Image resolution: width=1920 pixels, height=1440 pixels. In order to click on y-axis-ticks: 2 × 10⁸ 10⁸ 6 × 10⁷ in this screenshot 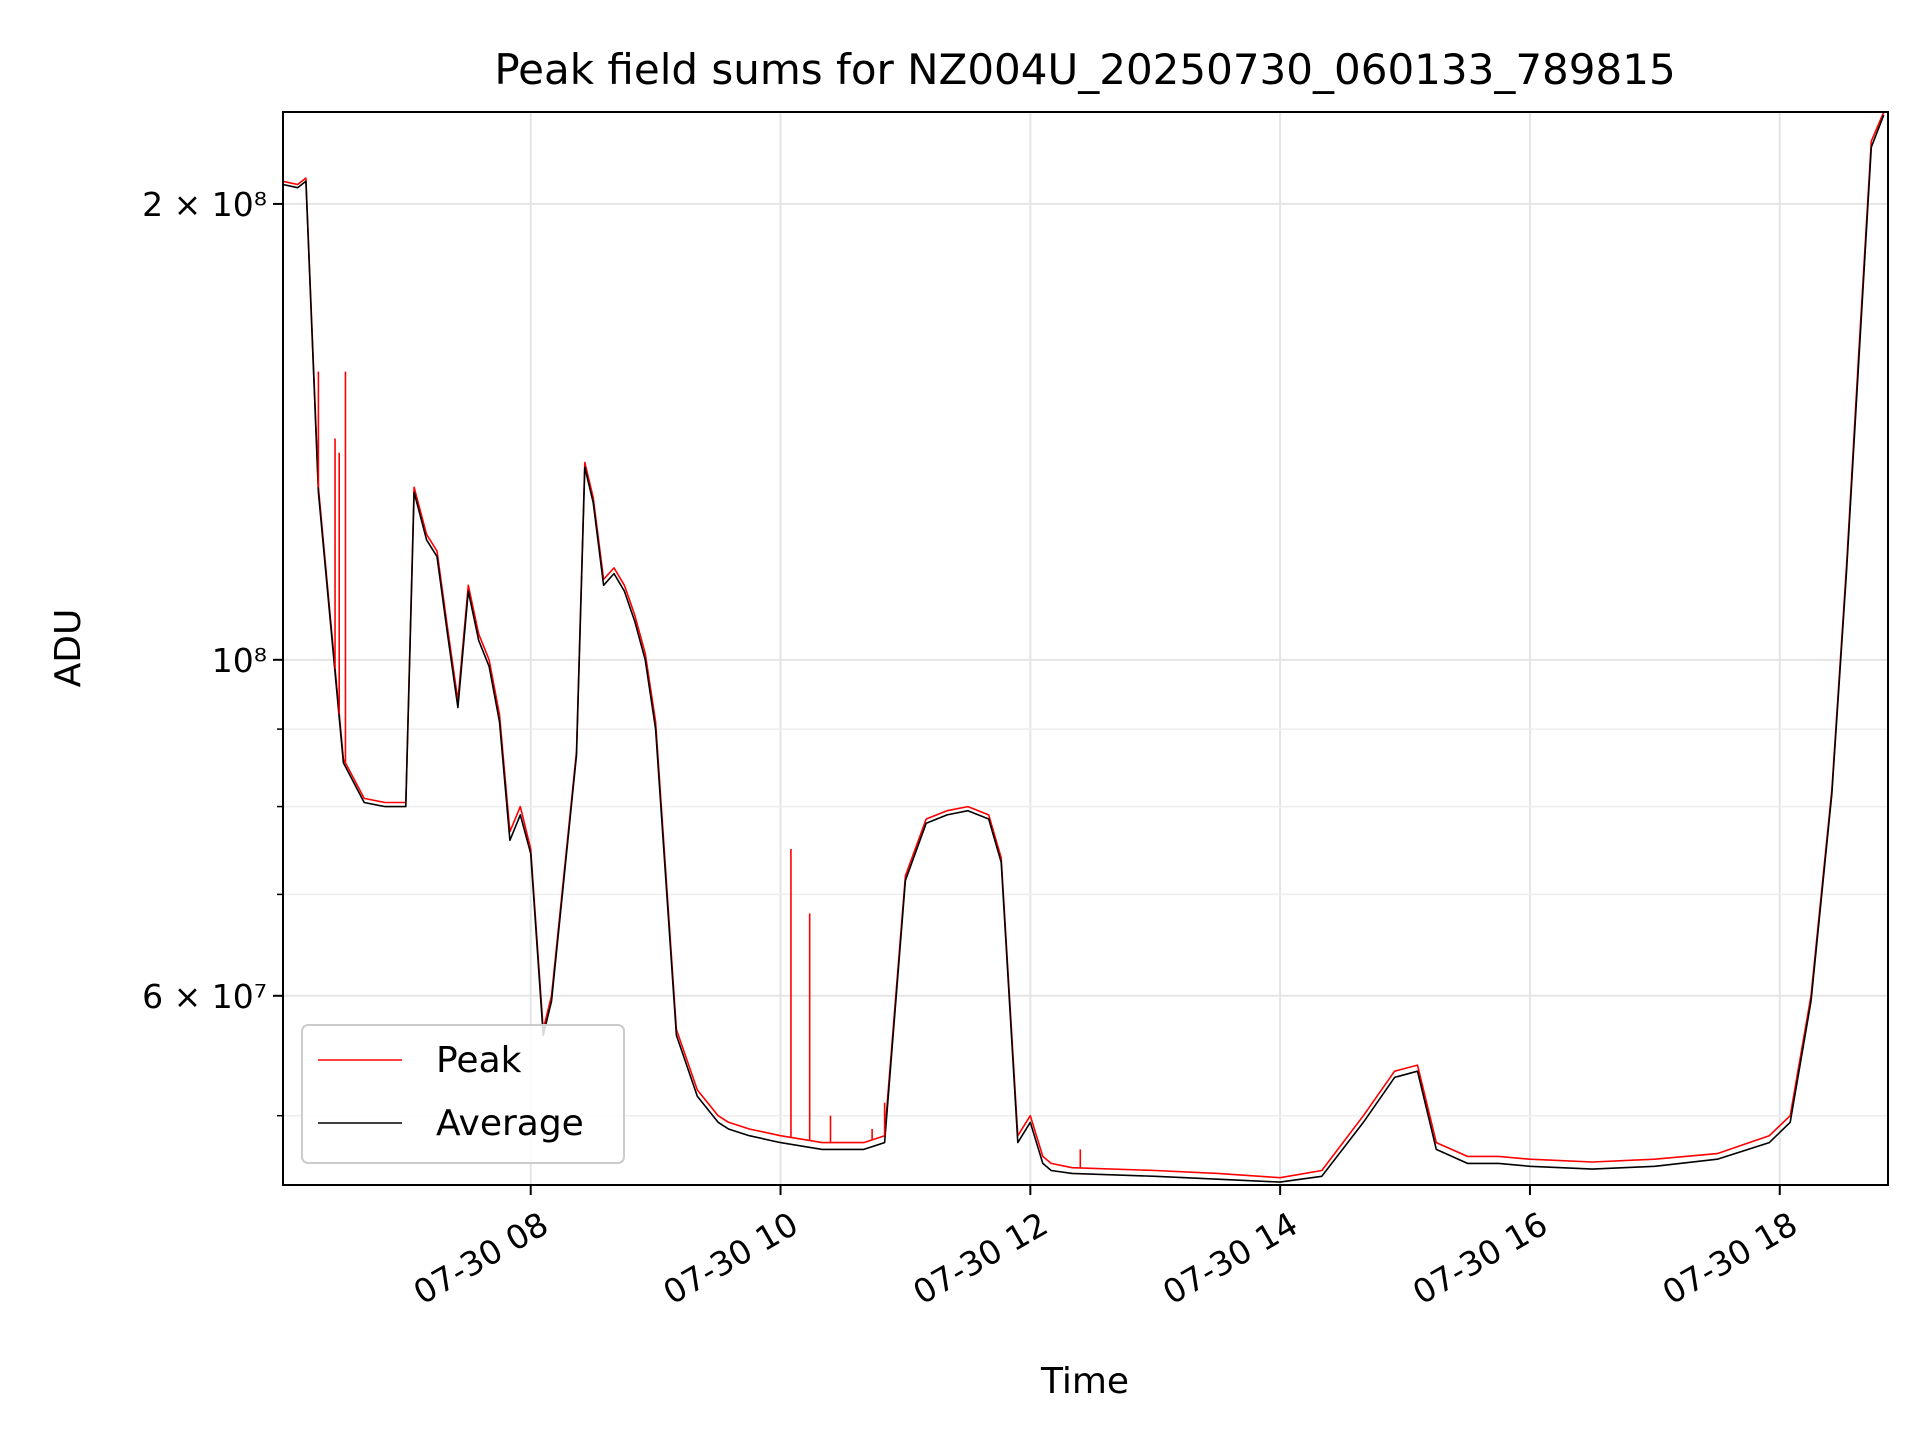, I will do `click(212, 651)`.